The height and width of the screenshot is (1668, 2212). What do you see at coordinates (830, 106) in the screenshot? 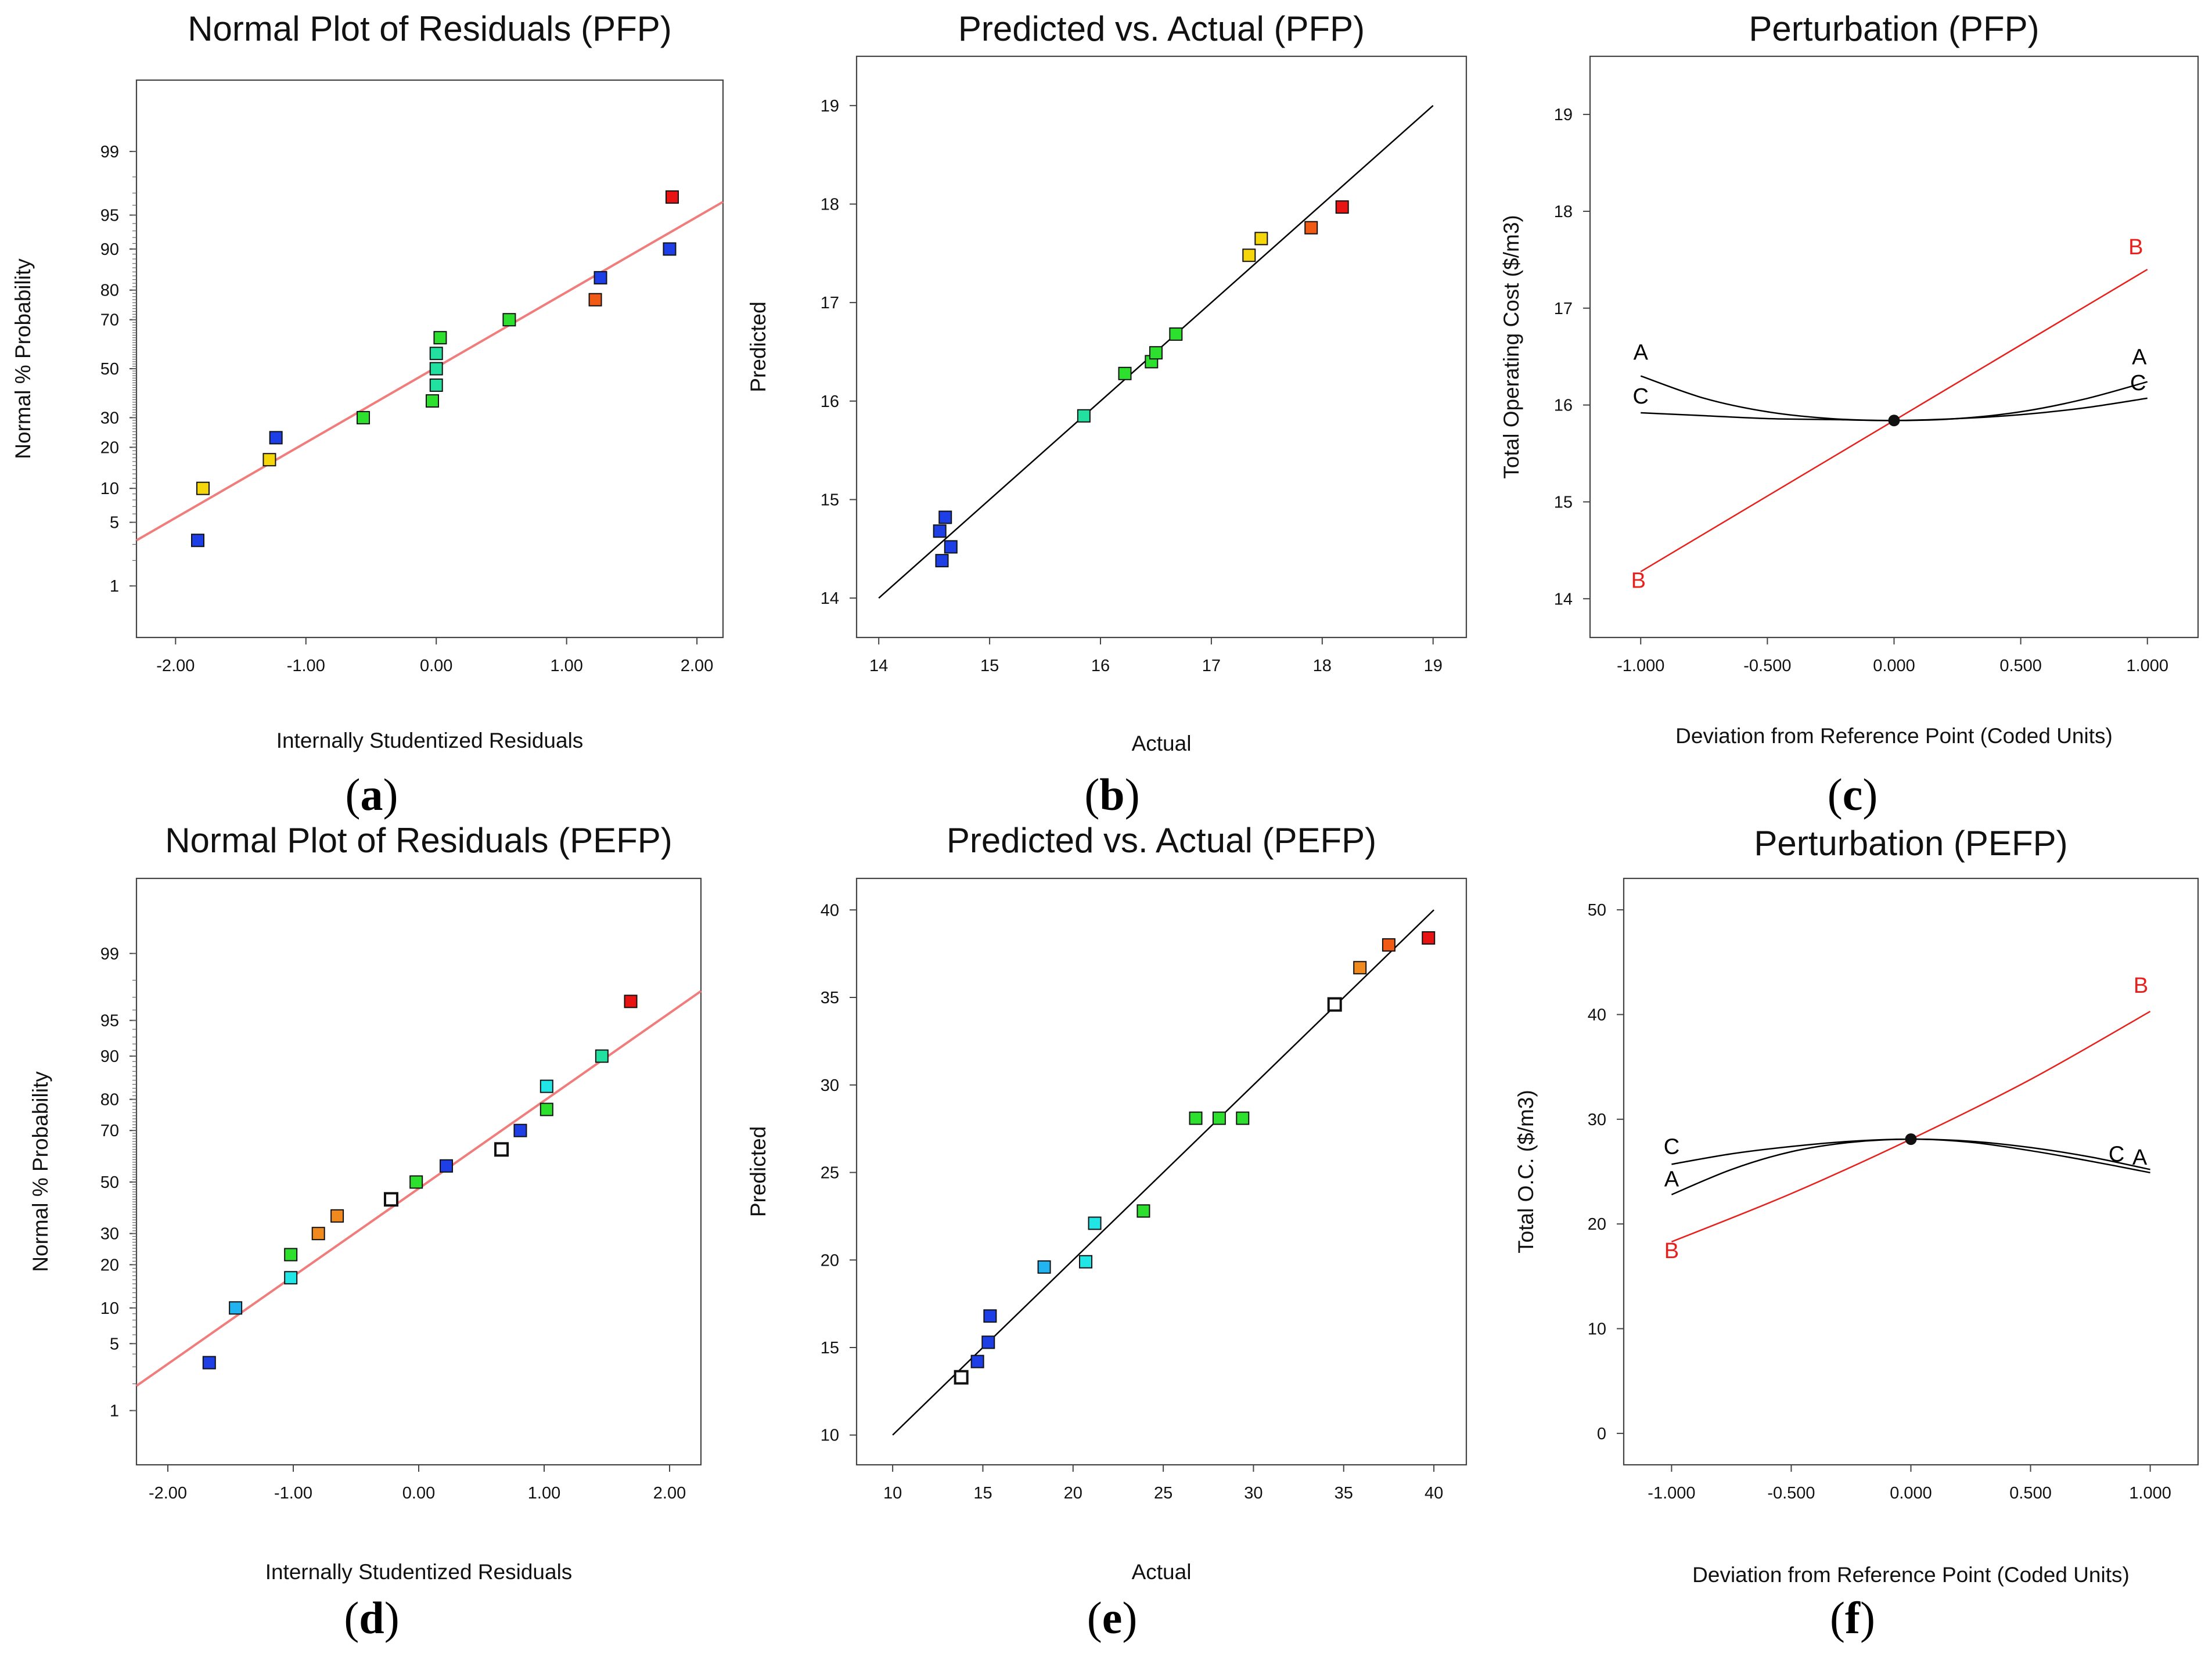
I see `y-tick-label: 19` at bounding box center [830, 106].